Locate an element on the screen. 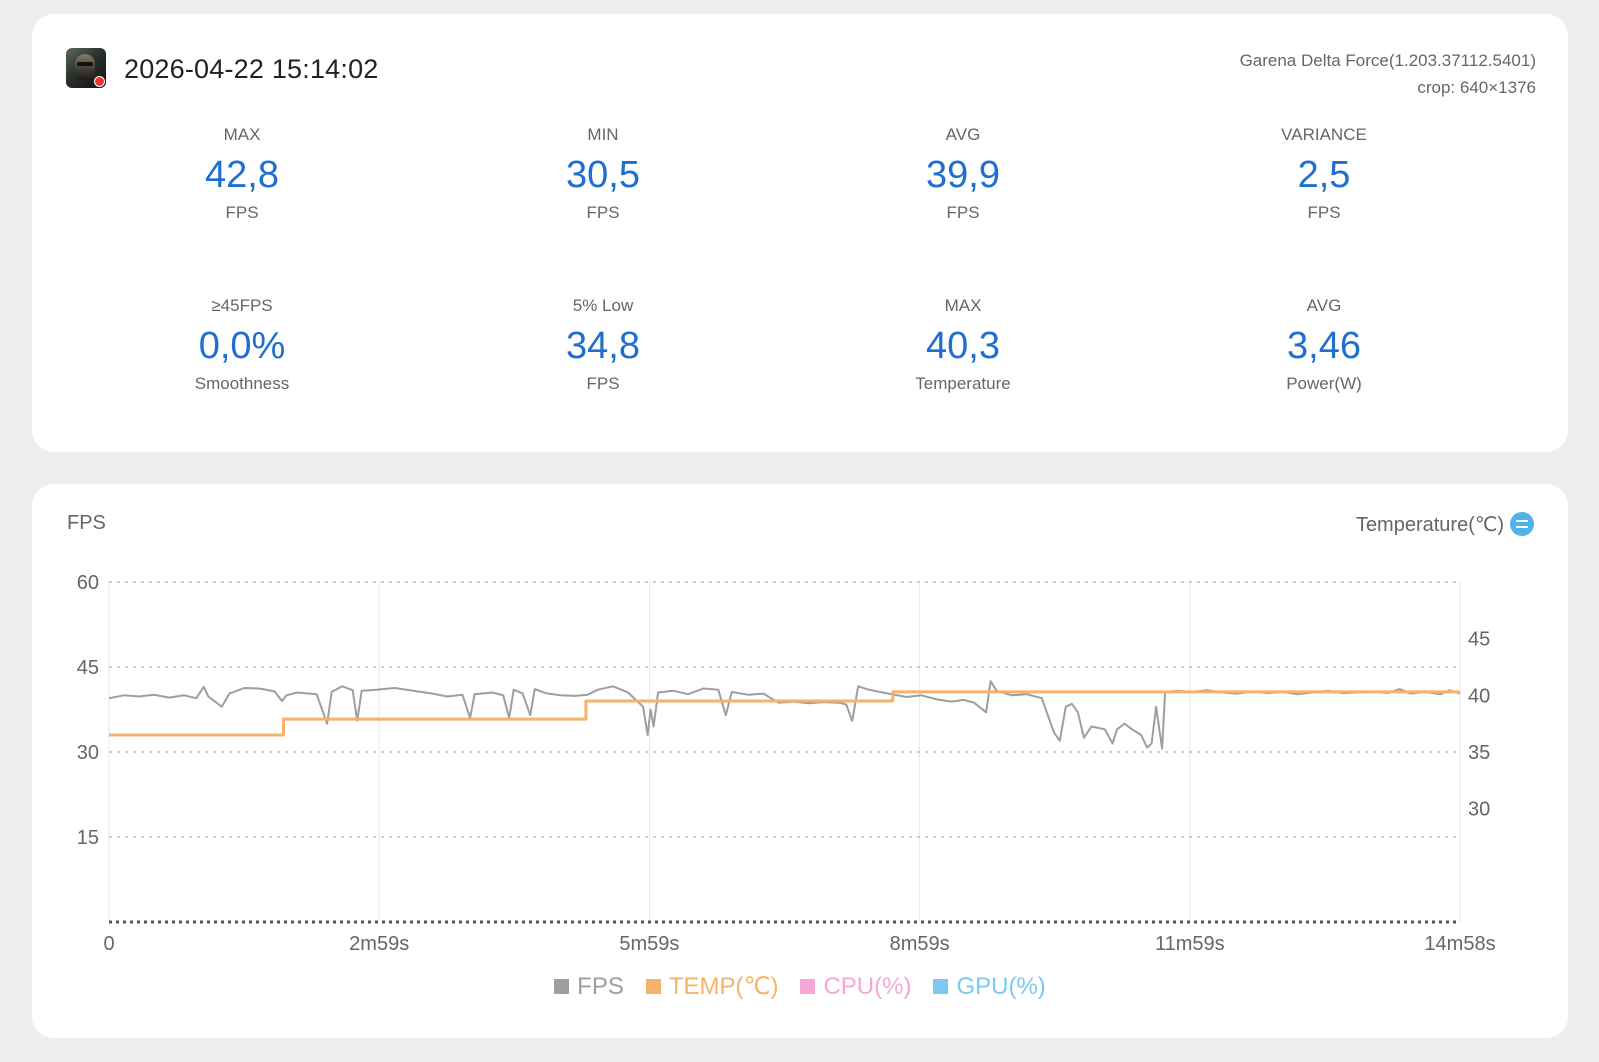  stat-value: 0,0% is located at coordinates (242, 346).